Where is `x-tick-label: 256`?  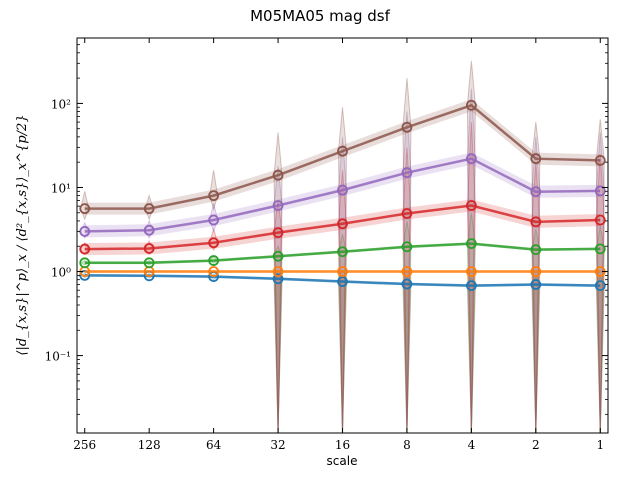
x-tick-label: 256 is located at coordinates (84, 445).